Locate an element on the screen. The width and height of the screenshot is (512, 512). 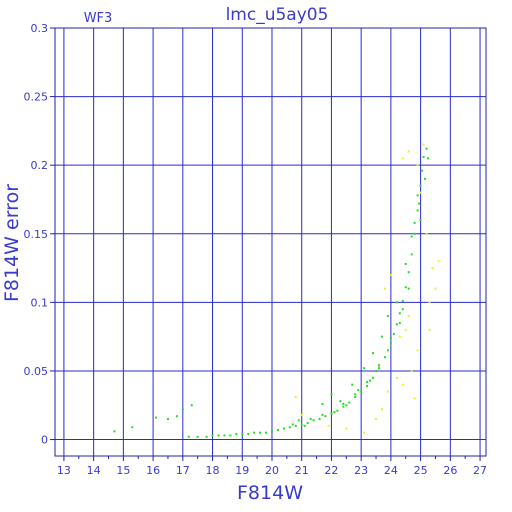
y-tick-label: 0.05 is located at coordinates (36, 371).